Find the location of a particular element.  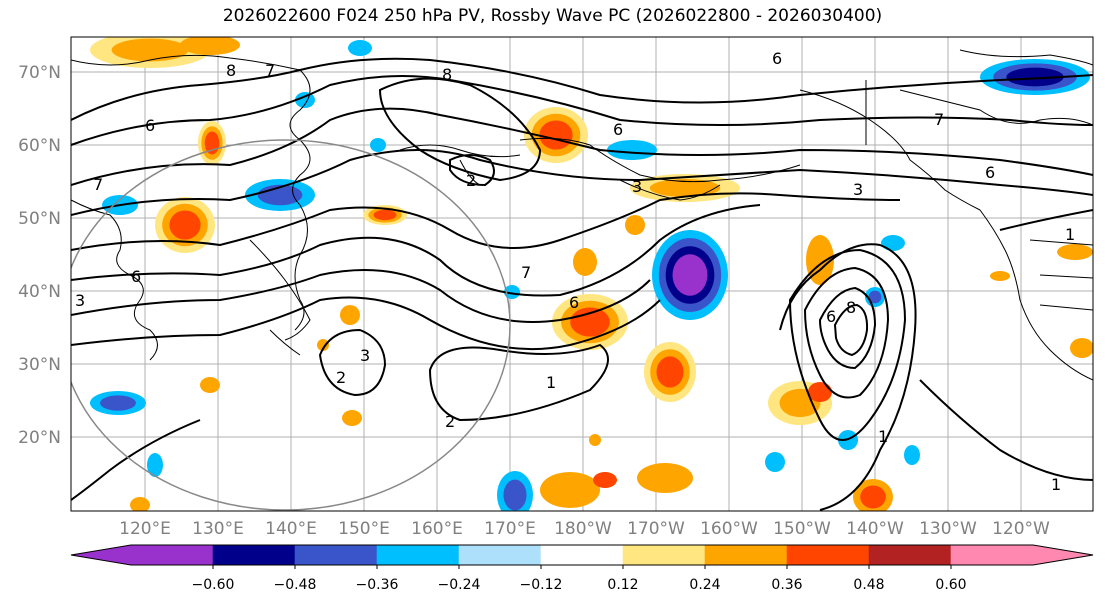

longitude-label: 130°W is located at coordinates (948, 529).